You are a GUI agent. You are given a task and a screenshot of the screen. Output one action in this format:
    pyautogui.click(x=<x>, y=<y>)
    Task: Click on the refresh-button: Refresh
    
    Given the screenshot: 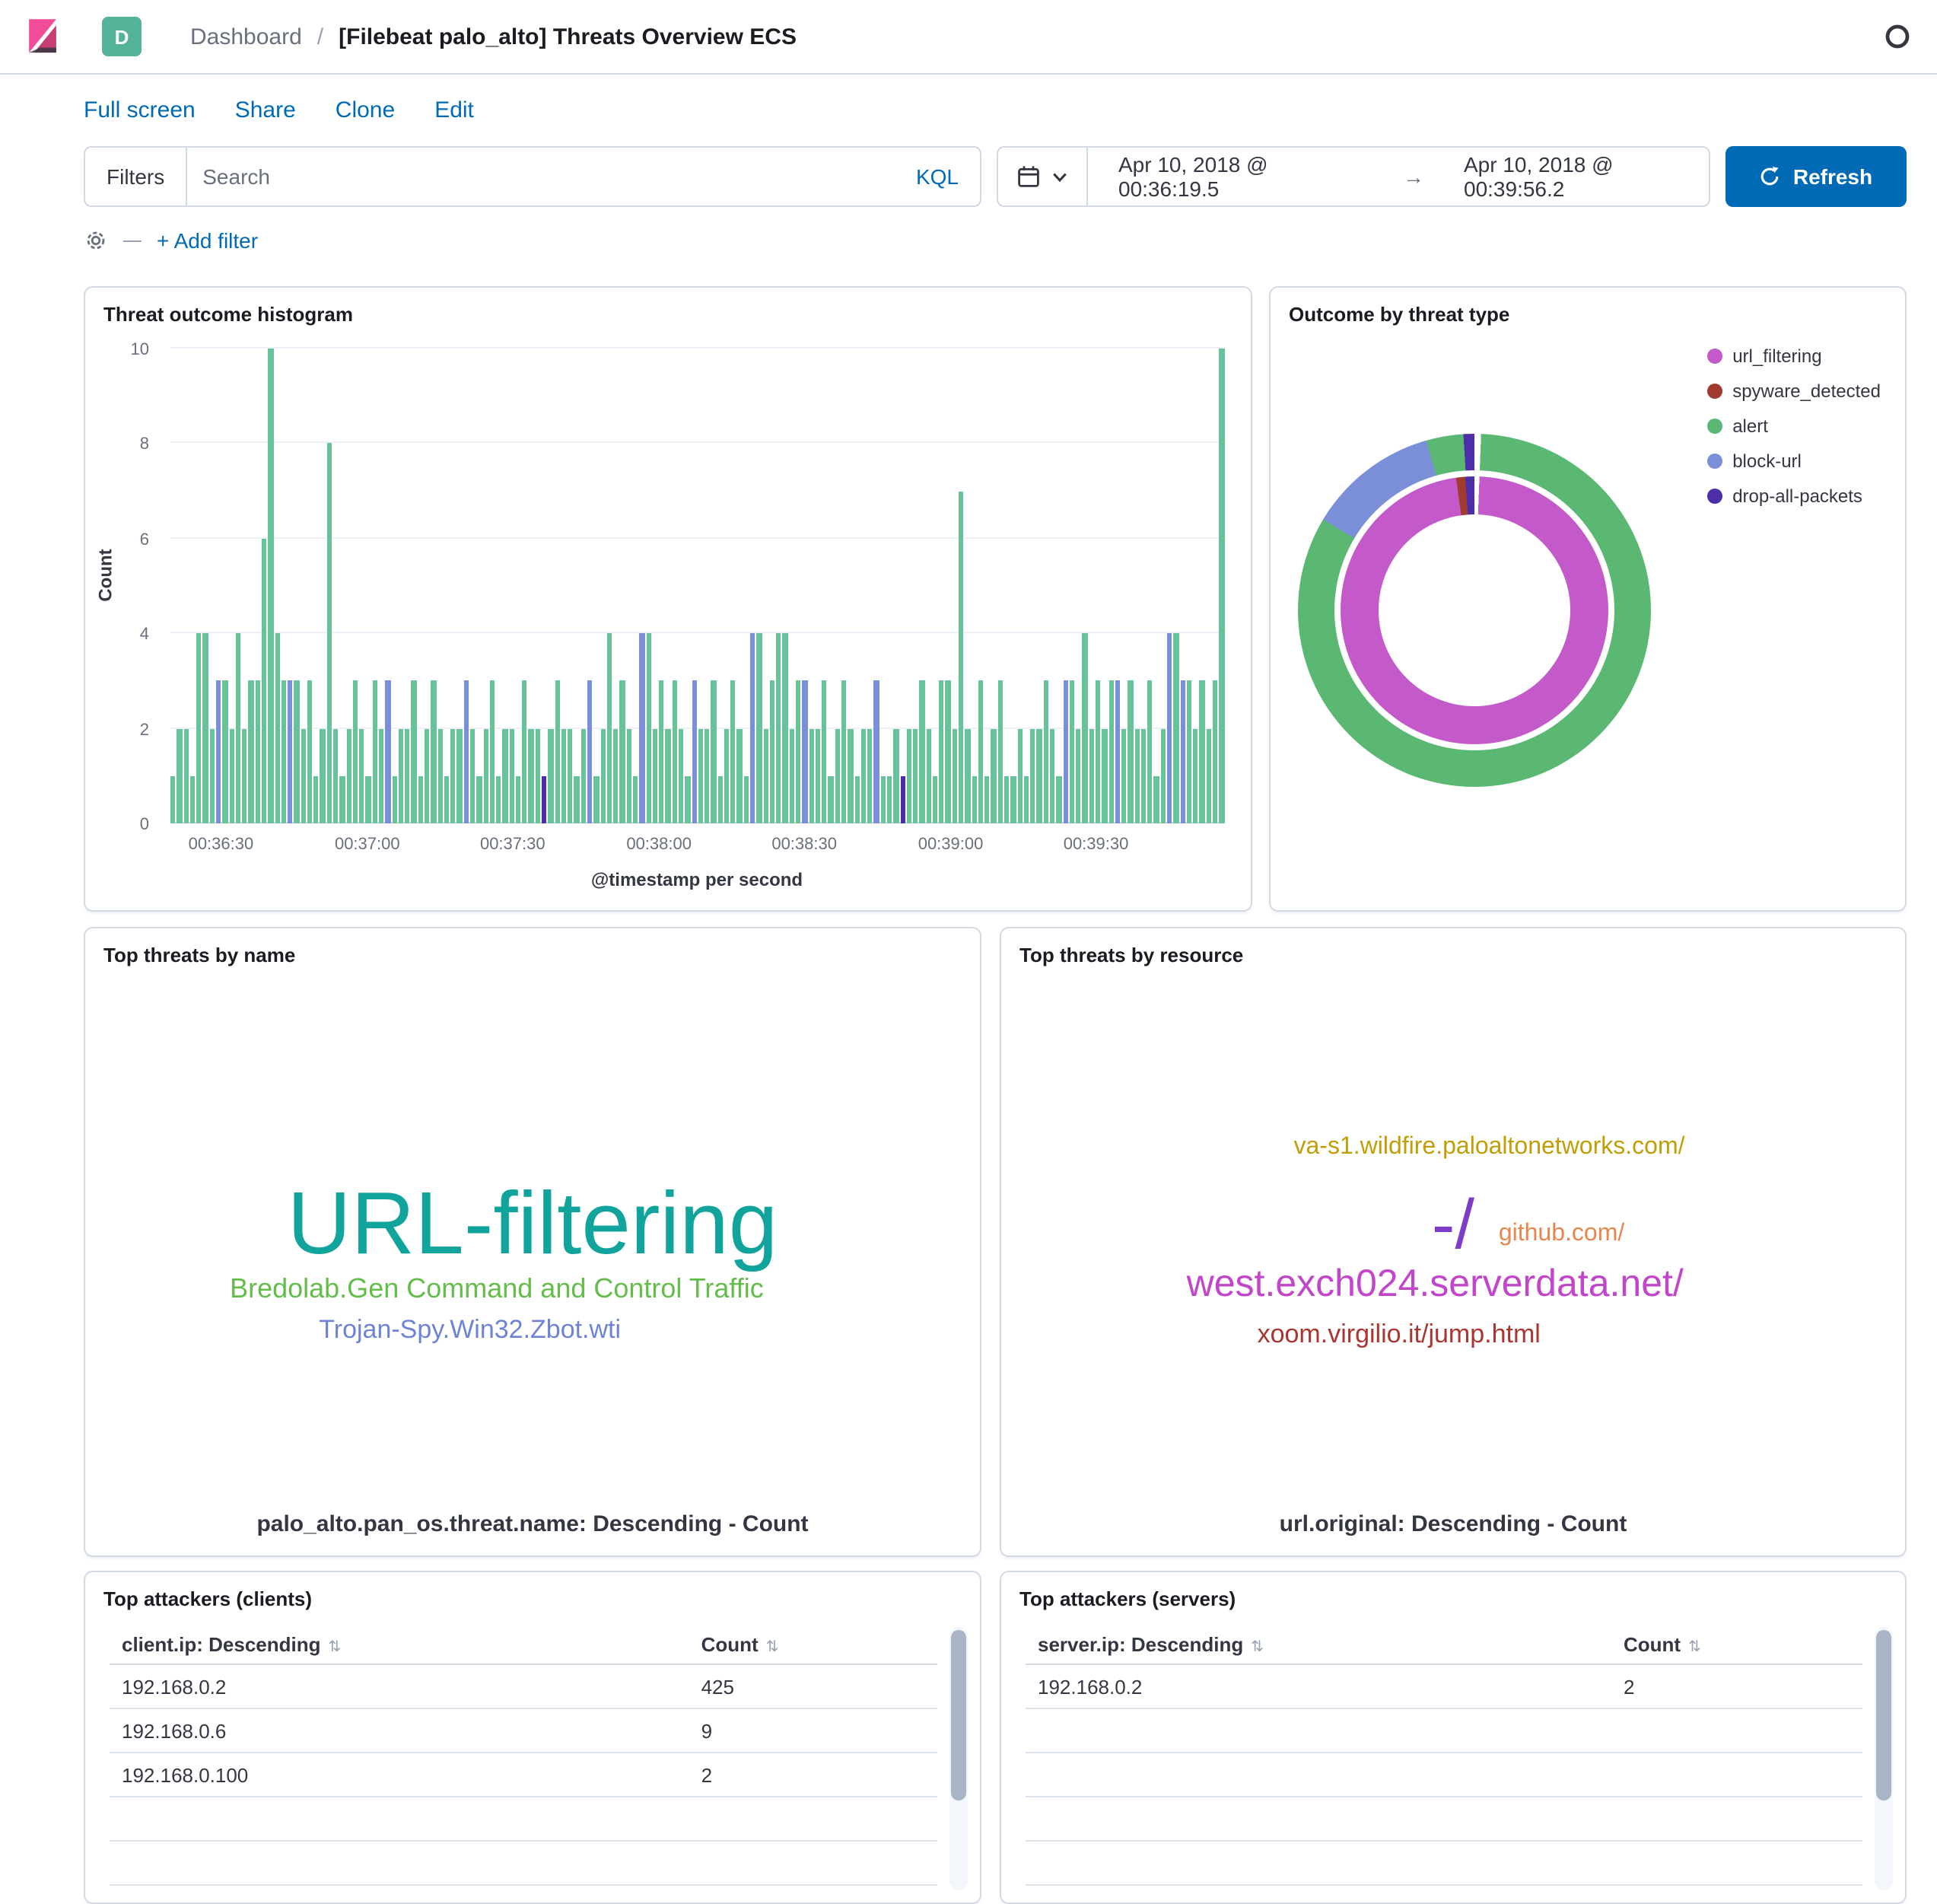 What is the action you would take?
    pyautogui.click(x=1816, y=176)
    